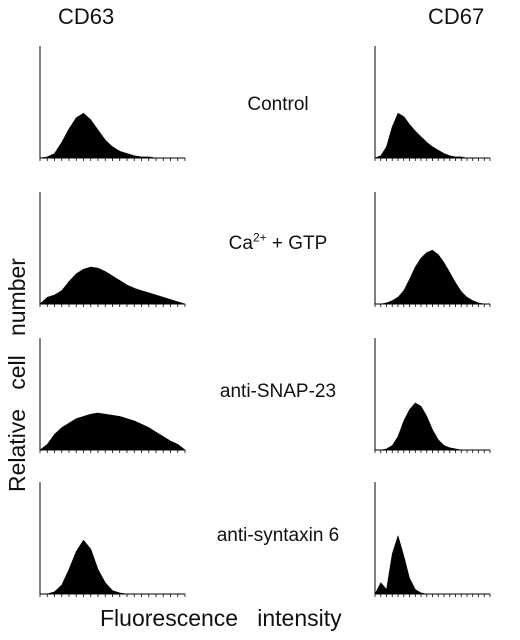 The width and height of the screenshot is (520, 640). Describe the element at coordinates (86, 16) in the screenshot. I see `column-title-cd63: CD63` at that location.